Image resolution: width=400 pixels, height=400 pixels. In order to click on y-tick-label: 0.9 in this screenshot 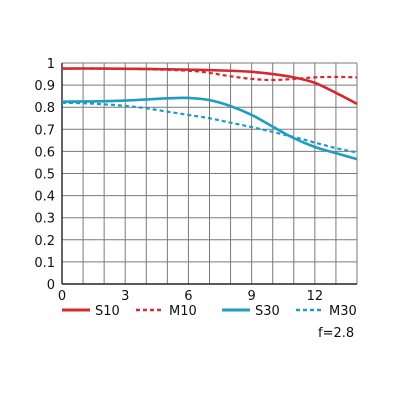, I will do `click(44, 86)`.